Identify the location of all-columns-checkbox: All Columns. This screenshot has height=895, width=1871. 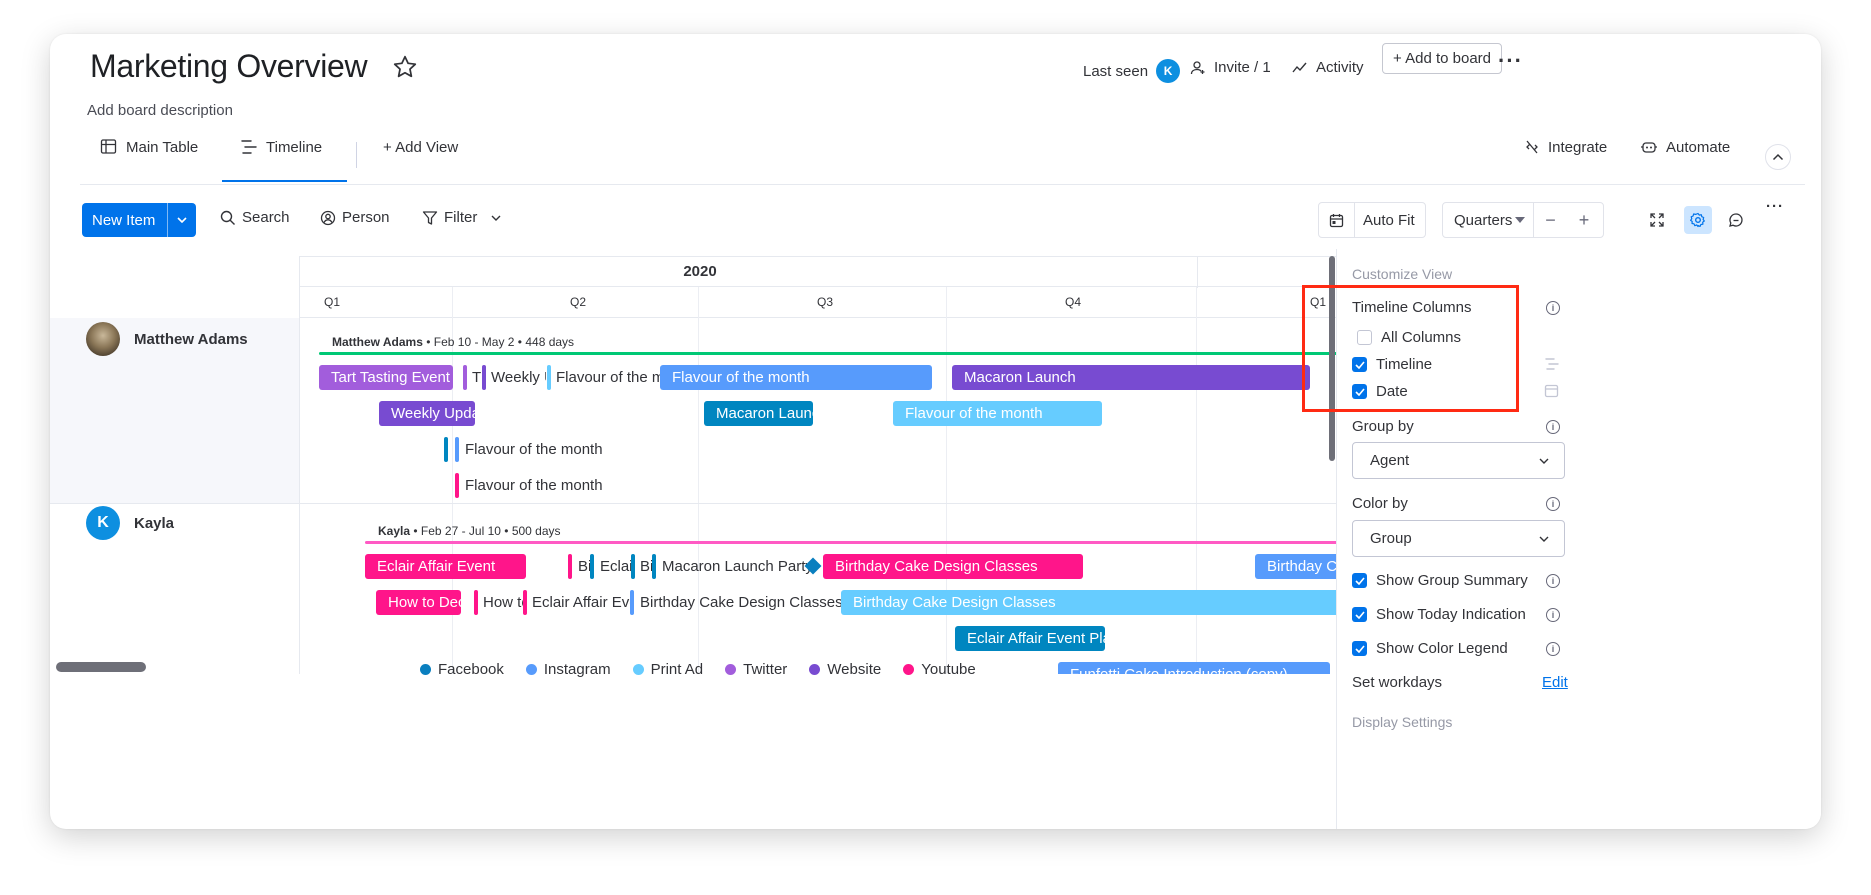
(1409, 337).